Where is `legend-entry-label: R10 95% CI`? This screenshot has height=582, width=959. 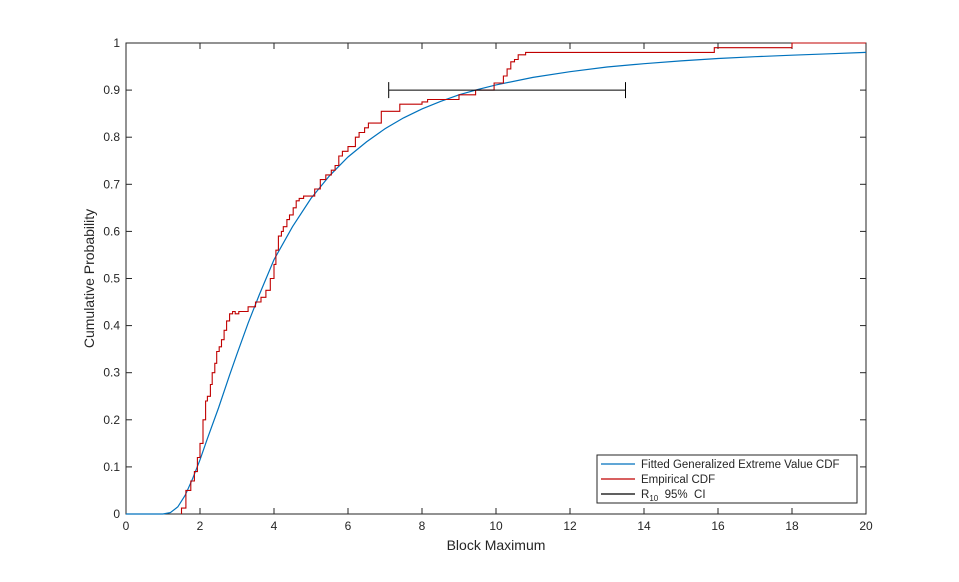 legend-entry-label: R10 95% CI is located at coordinates (673, 496).